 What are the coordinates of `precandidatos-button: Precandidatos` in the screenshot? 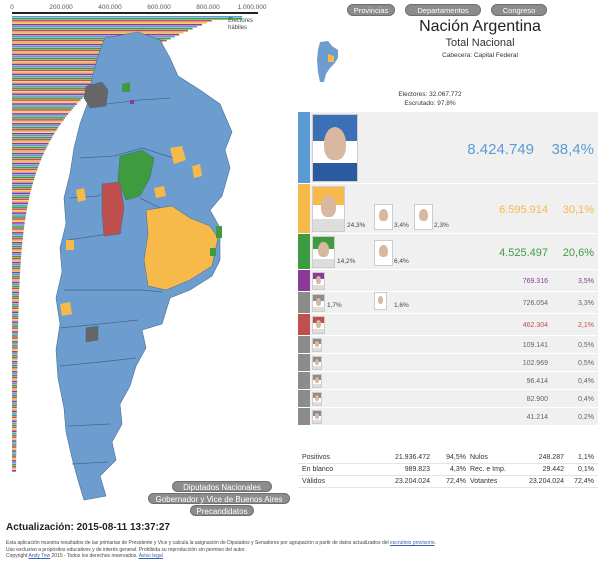 It's located at (222, 510).